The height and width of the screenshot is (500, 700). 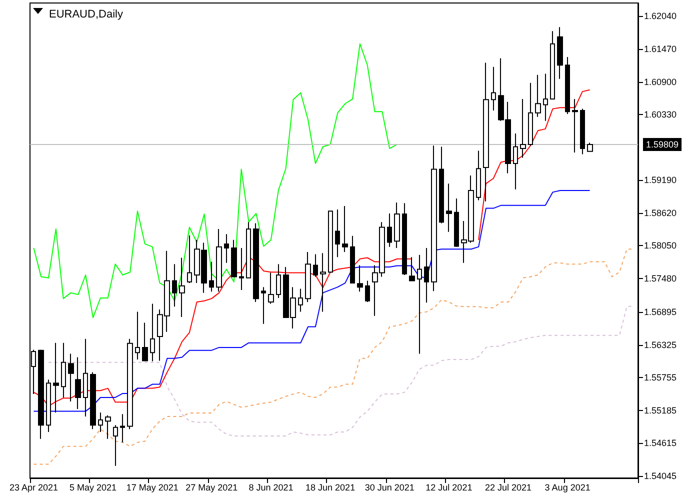 I want to click on x-tick-label: 12 Jul 2021, so click(x=449, y=487).